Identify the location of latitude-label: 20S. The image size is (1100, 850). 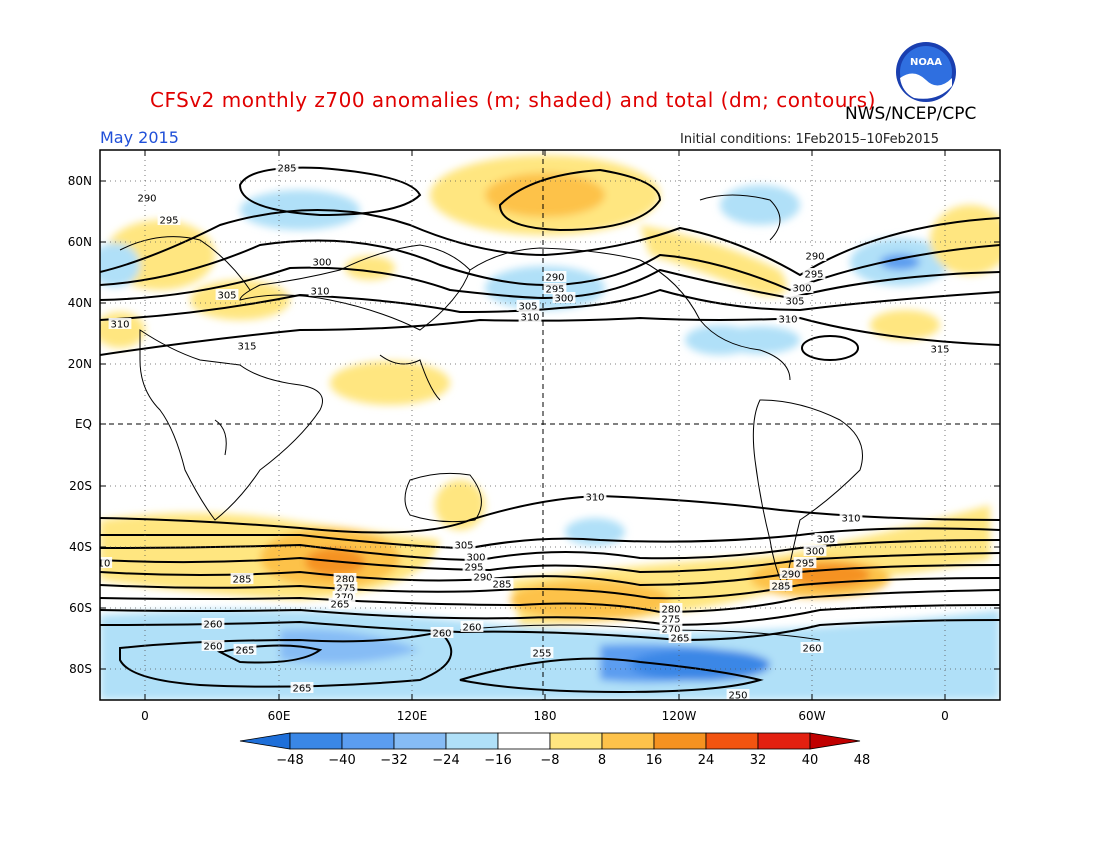
(80, 486).